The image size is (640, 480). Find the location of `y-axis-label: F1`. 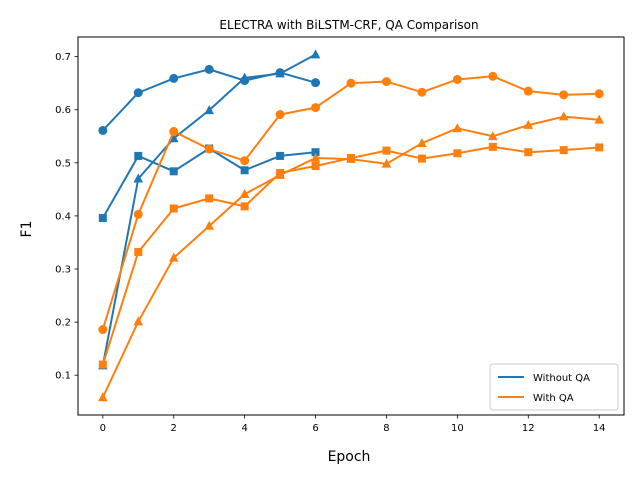

y-axis-label: F1 is located at coordinates (27, 229).